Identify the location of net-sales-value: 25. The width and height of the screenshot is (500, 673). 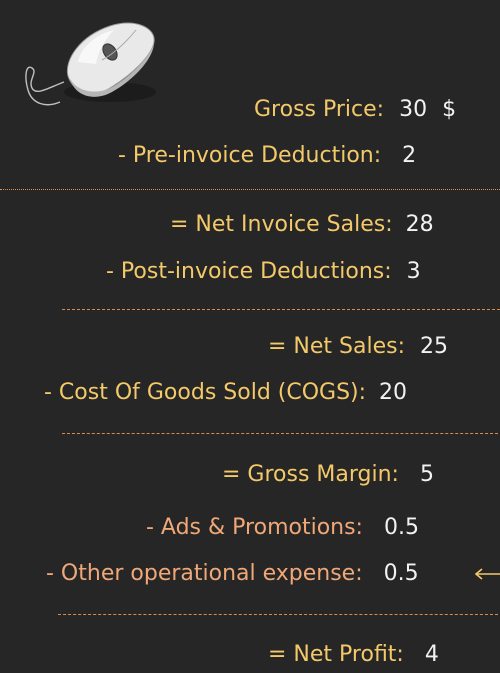
(434, 346).